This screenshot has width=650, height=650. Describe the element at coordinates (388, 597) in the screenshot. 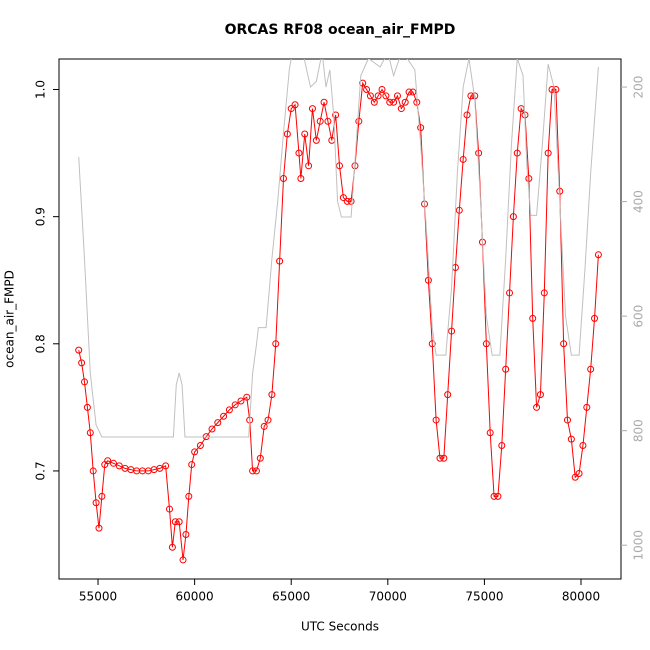

I see `x-tick-label: 70000` at that location.